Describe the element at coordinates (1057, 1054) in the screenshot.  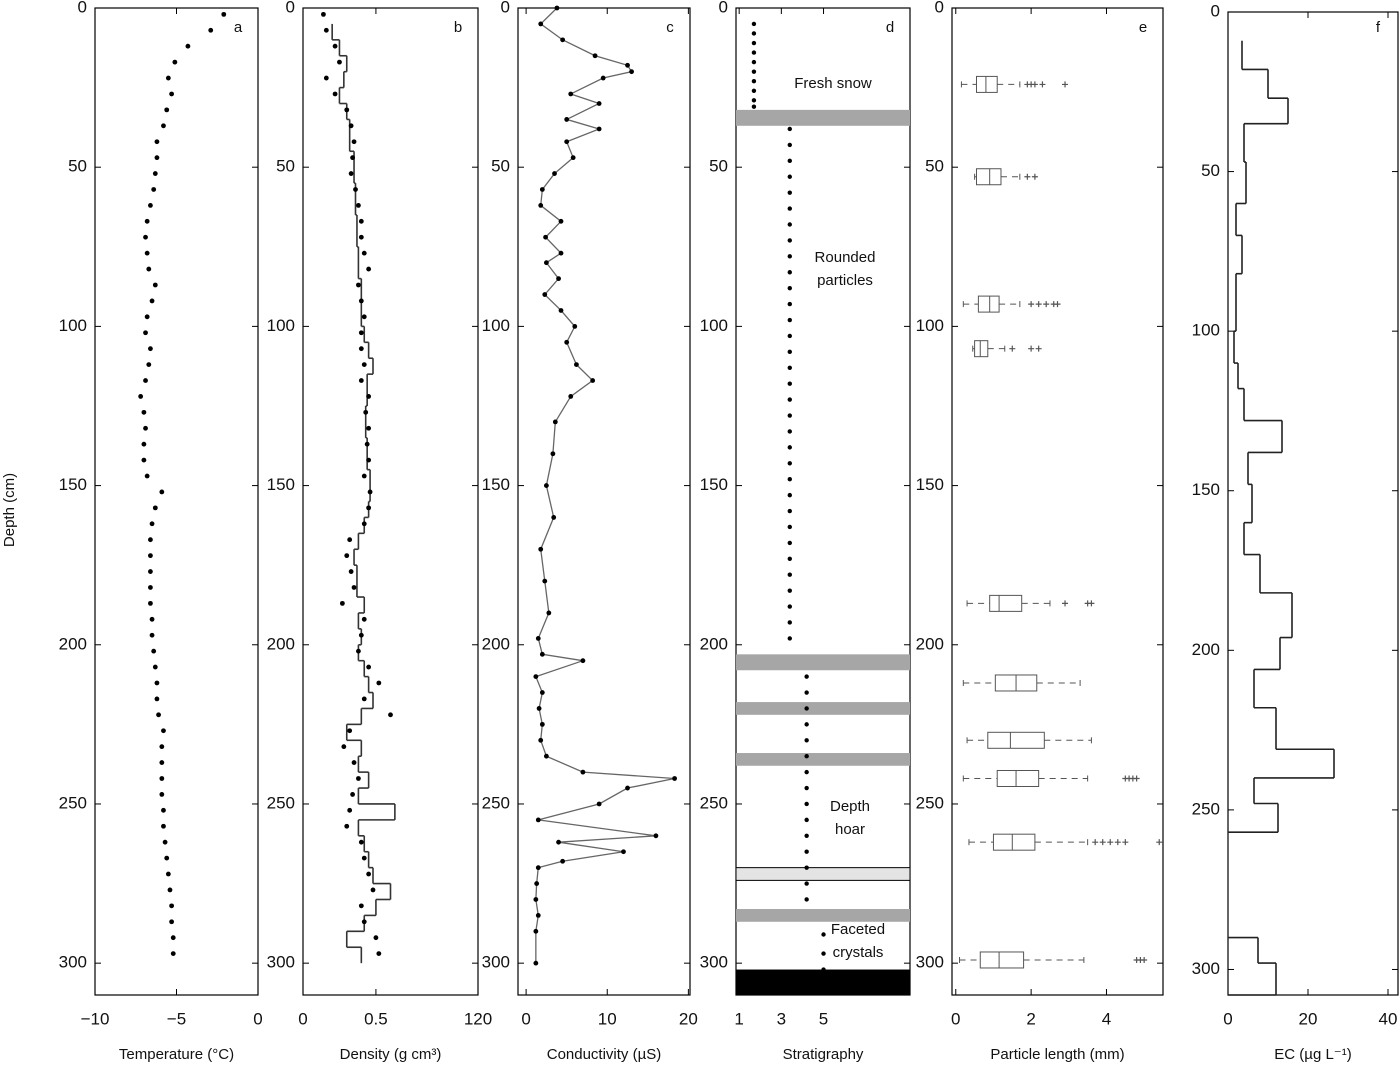
I see `x-axis-title: Particle length (mm)` at that location.